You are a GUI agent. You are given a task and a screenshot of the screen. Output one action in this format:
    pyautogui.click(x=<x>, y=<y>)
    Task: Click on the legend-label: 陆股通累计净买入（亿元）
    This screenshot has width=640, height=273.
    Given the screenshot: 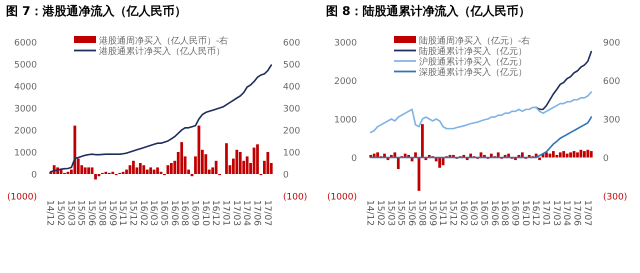 What is the action you would take?
    pyautogui.click(x=473, y=51)
    